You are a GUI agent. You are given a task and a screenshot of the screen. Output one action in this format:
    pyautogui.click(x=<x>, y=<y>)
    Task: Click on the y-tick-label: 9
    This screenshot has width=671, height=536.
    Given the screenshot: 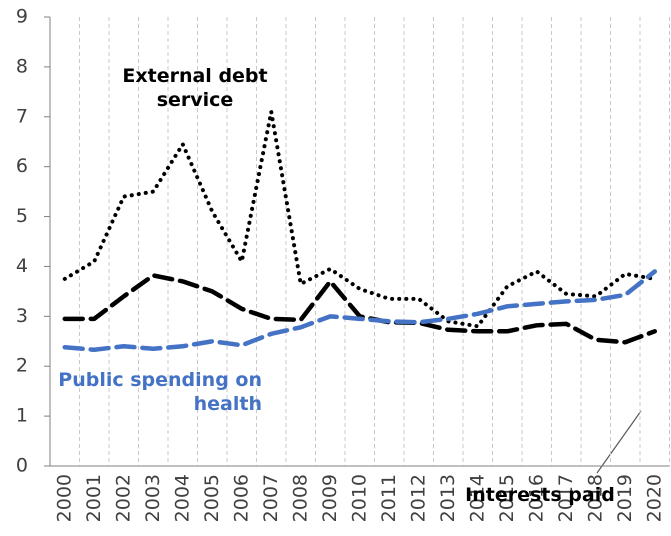 What is the action you would take?
    pyautogui.click(x=22, y=17)
    